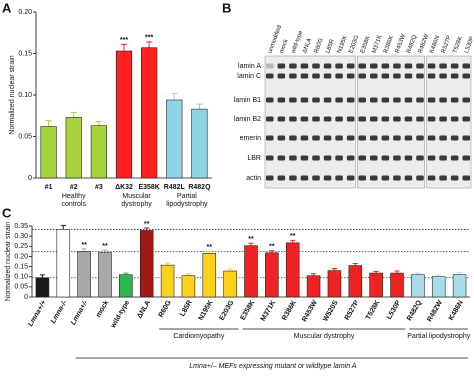 Image resolution: width=474 pixels, height=377 pixels. I want to click on significance-label: **, so click(293, 236).